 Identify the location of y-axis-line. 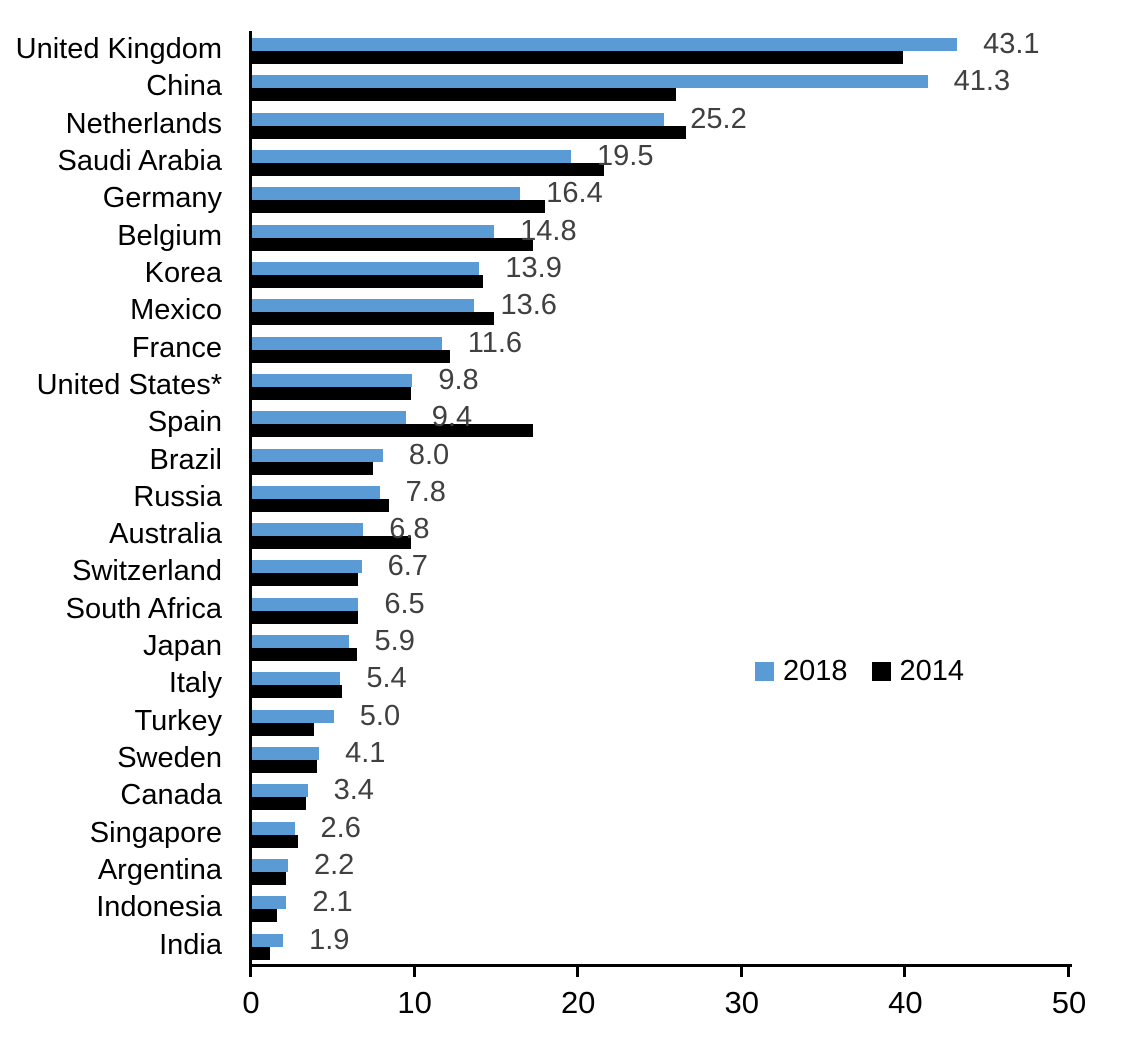
(250, 499).